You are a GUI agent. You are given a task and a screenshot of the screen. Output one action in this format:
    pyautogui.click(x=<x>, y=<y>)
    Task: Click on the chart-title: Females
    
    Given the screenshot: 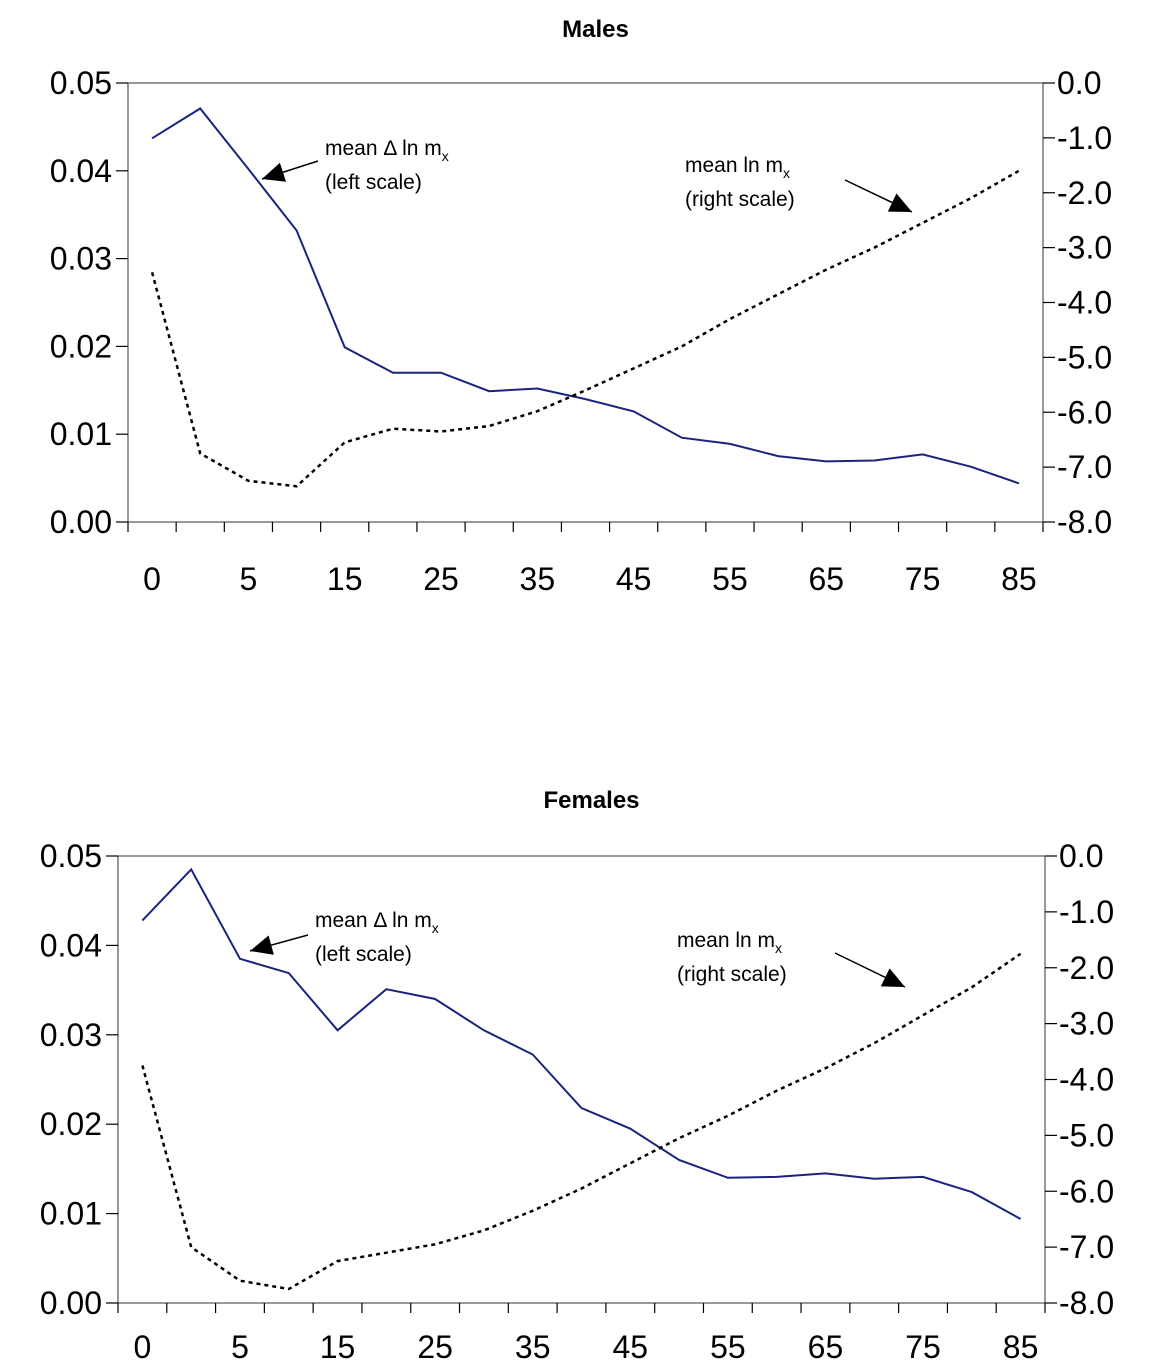 What is the action you would take?
    pyautogui.click(x=591, y=800)
    